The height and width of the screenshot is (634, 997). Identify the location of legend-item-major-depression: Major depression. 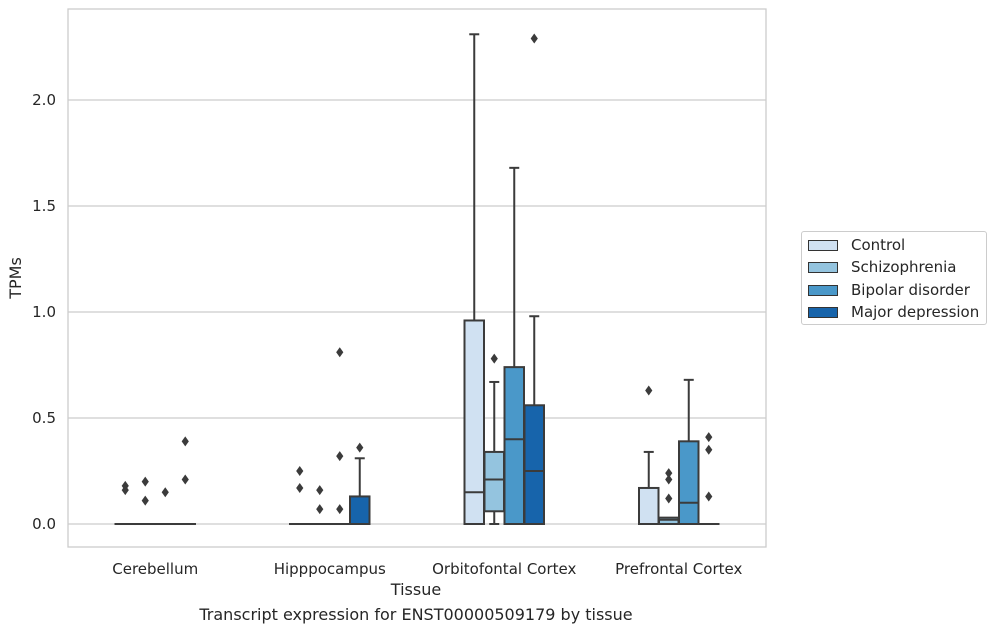
(893, 312).